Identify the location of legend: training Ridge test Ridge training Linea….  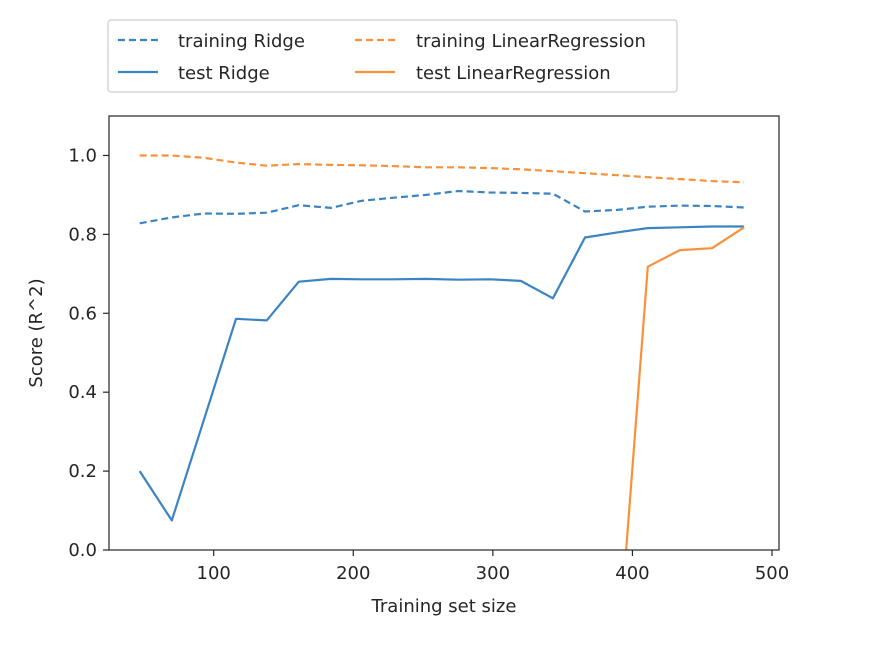
(392, 56).